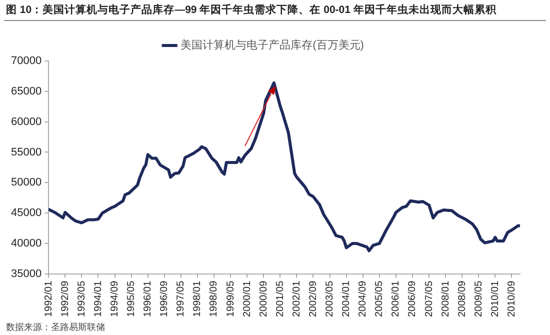  What do you see at coordinates (512, 299) in the screenshot?
I see `x-tick-label: 2010/09` at bounding box center [512, 299].